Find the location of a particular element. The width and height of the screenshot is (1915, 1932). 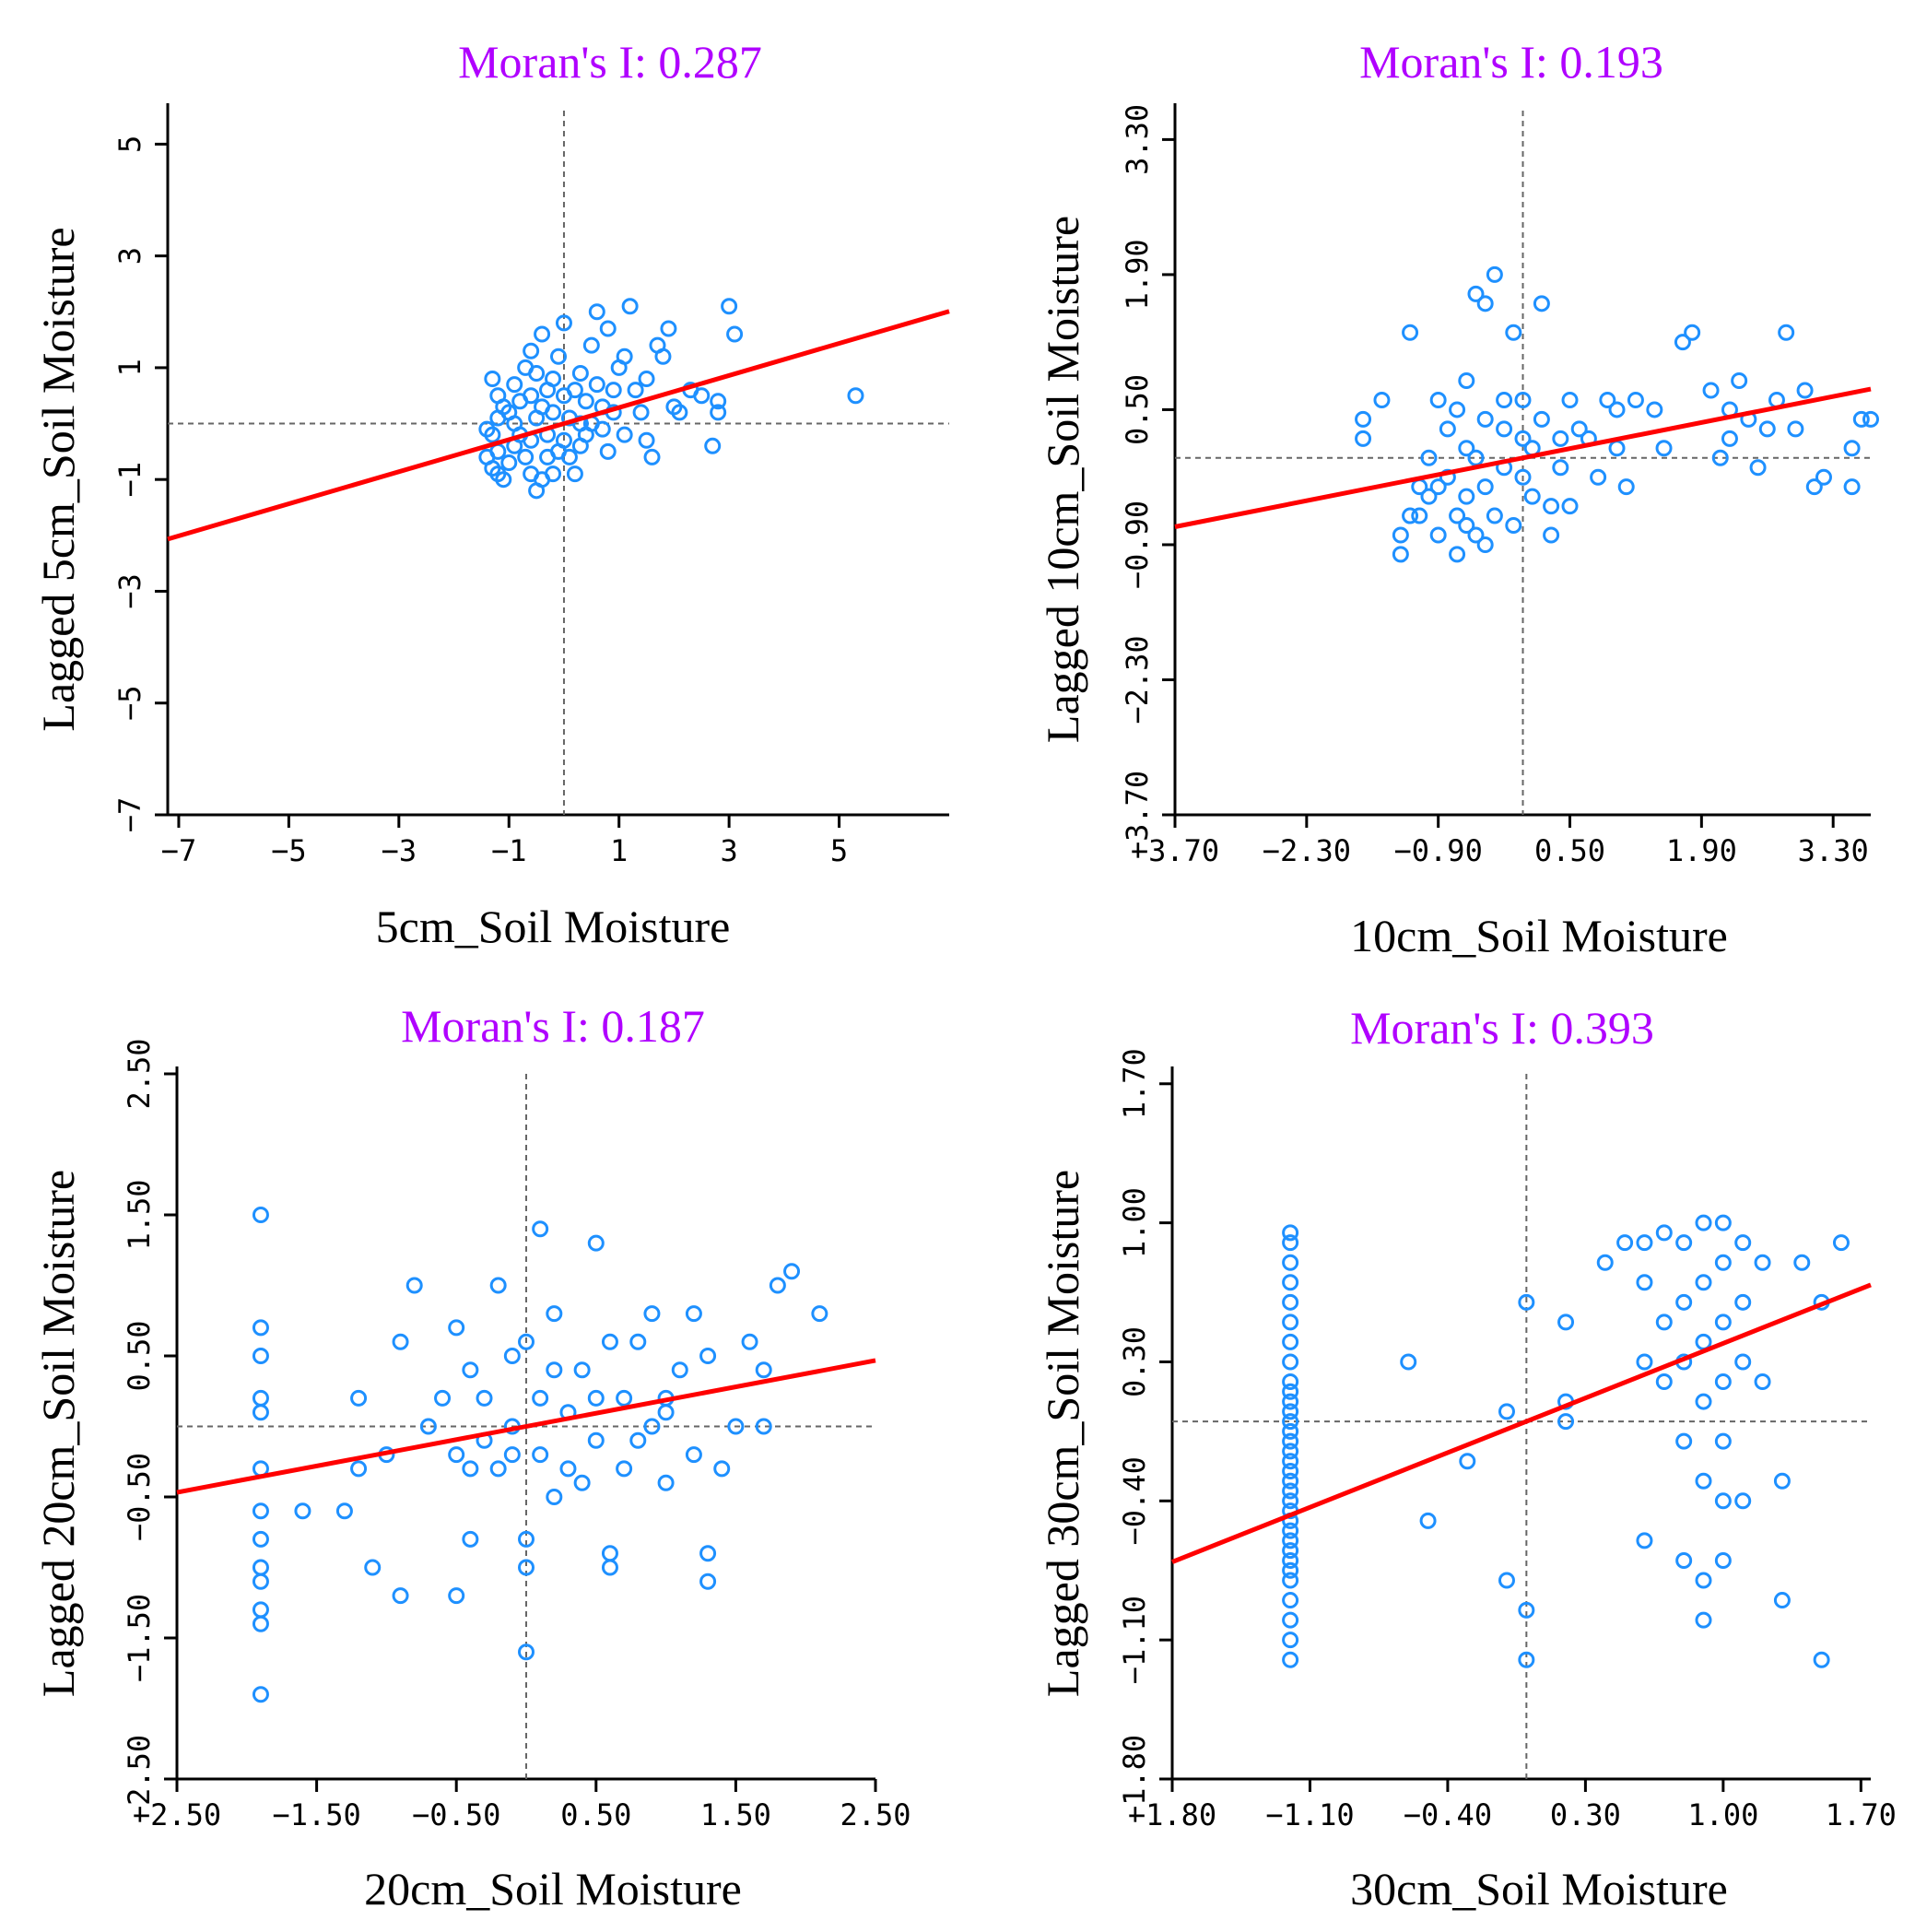

x-tick-label: −2.30 is located at coordinates (1307, 850).